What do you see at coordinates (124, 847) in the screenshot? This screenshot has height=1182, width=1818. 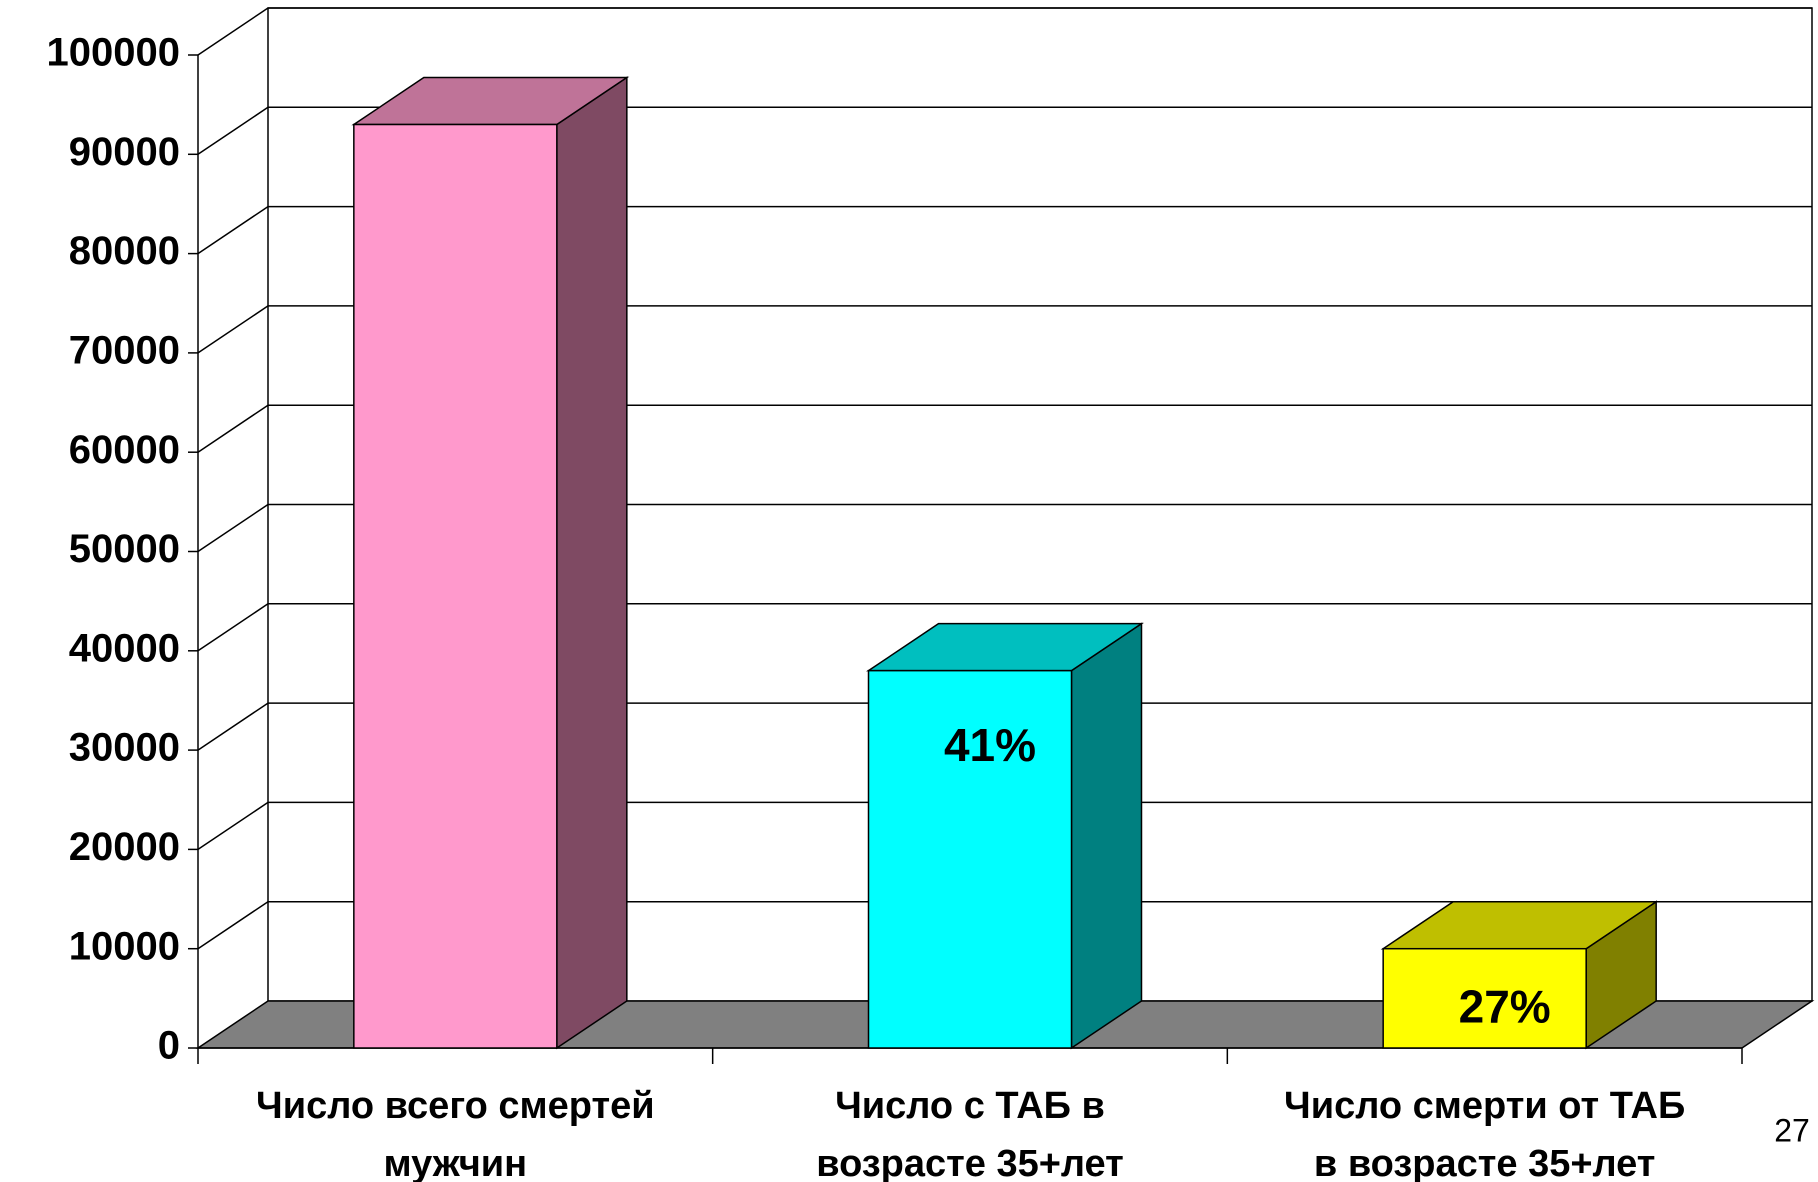 I see `y-tick-label: 20000` at bounding box center [124, 847].